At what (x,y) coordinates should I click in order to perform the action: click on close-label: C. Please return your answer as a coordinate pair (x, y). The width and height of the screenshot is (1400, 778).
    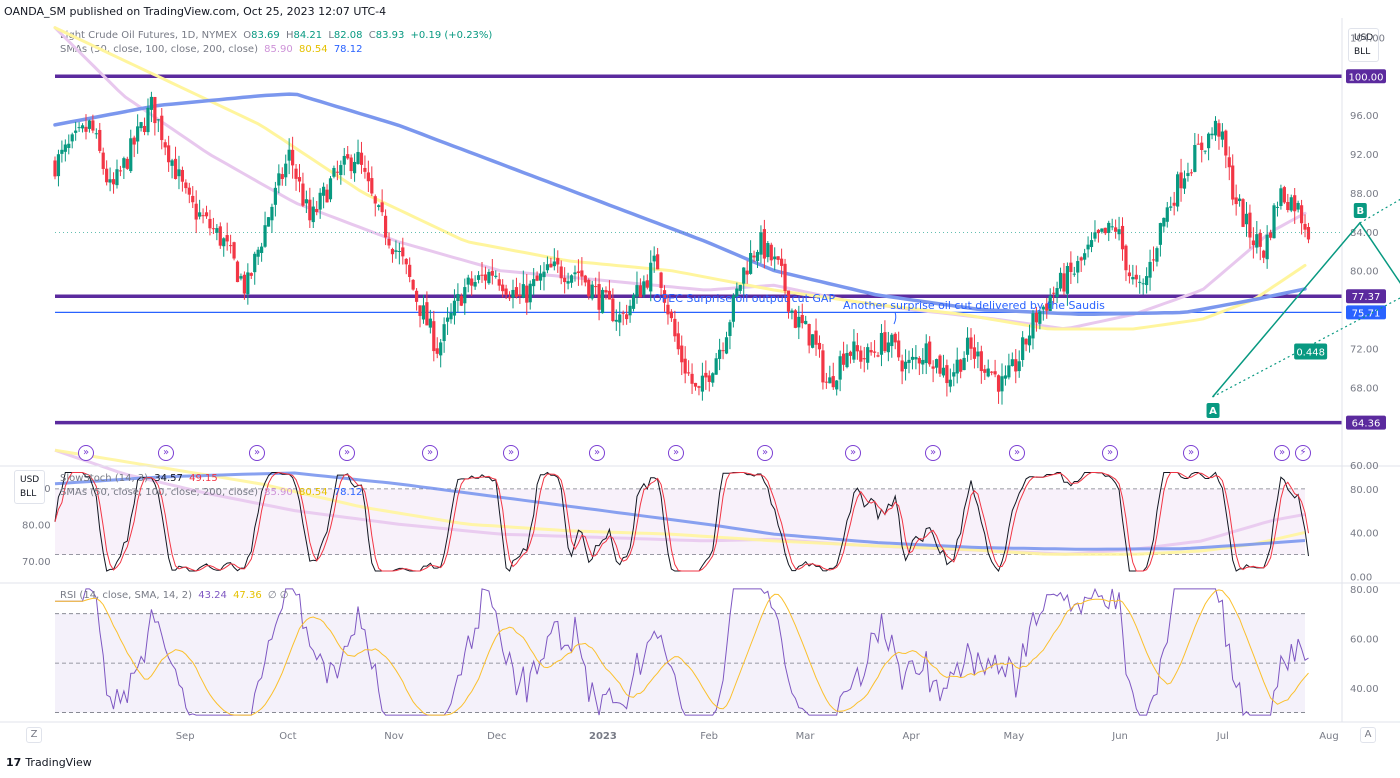
    Looking at the image, I should click on (372, 35).